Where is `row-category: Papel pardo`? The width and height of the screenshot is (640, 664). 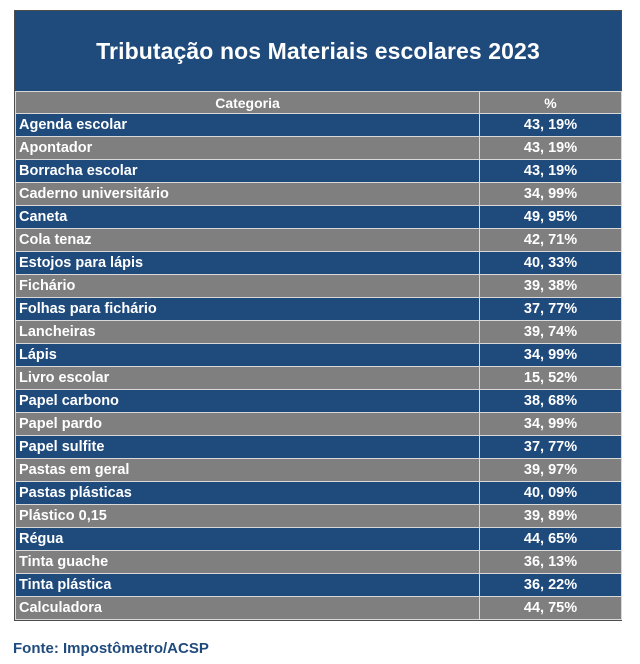
row-category: Papel pardo is located at coordinates (247, 424).